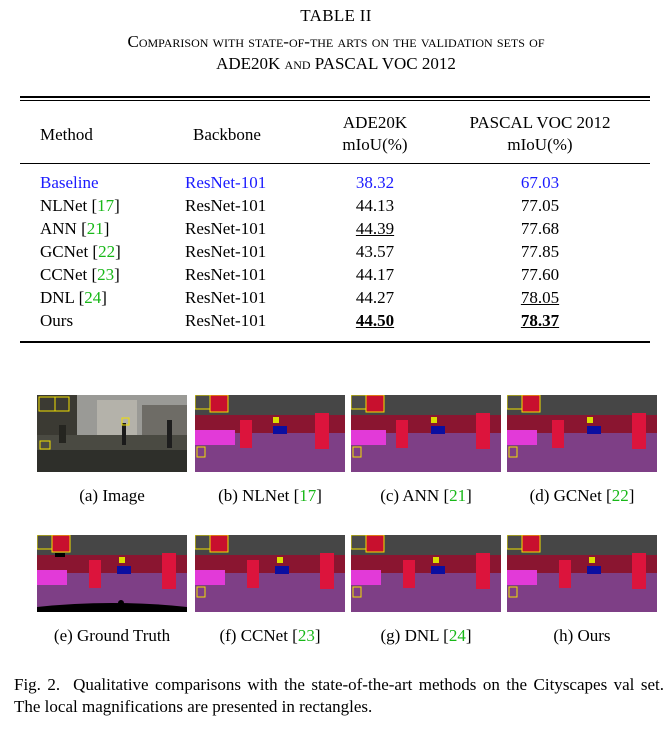 Image resolution: width=672 pixels, height=731 pixels. I want to click on row-2-voc: 77.68, so click(540, 229).